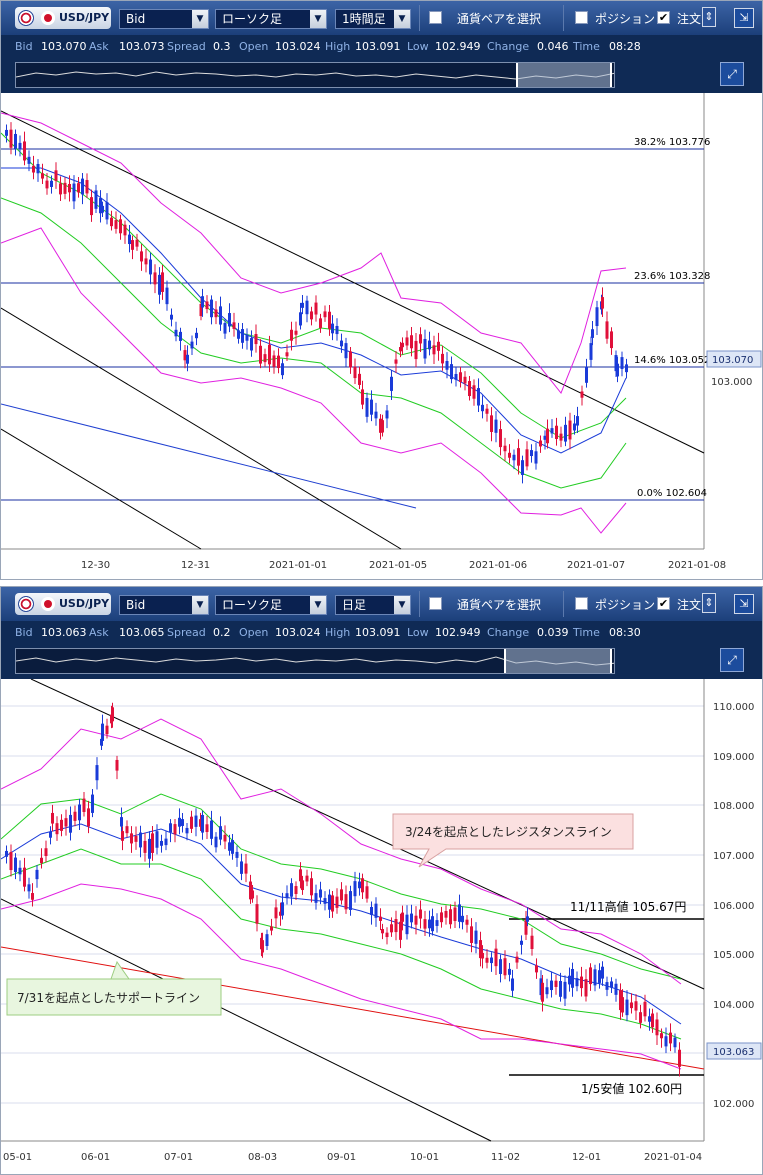  What do you see at coordinates (733, 757) in the screenshot?
I see `y-tick-label: 109.000` at bounding box center [733, 757].